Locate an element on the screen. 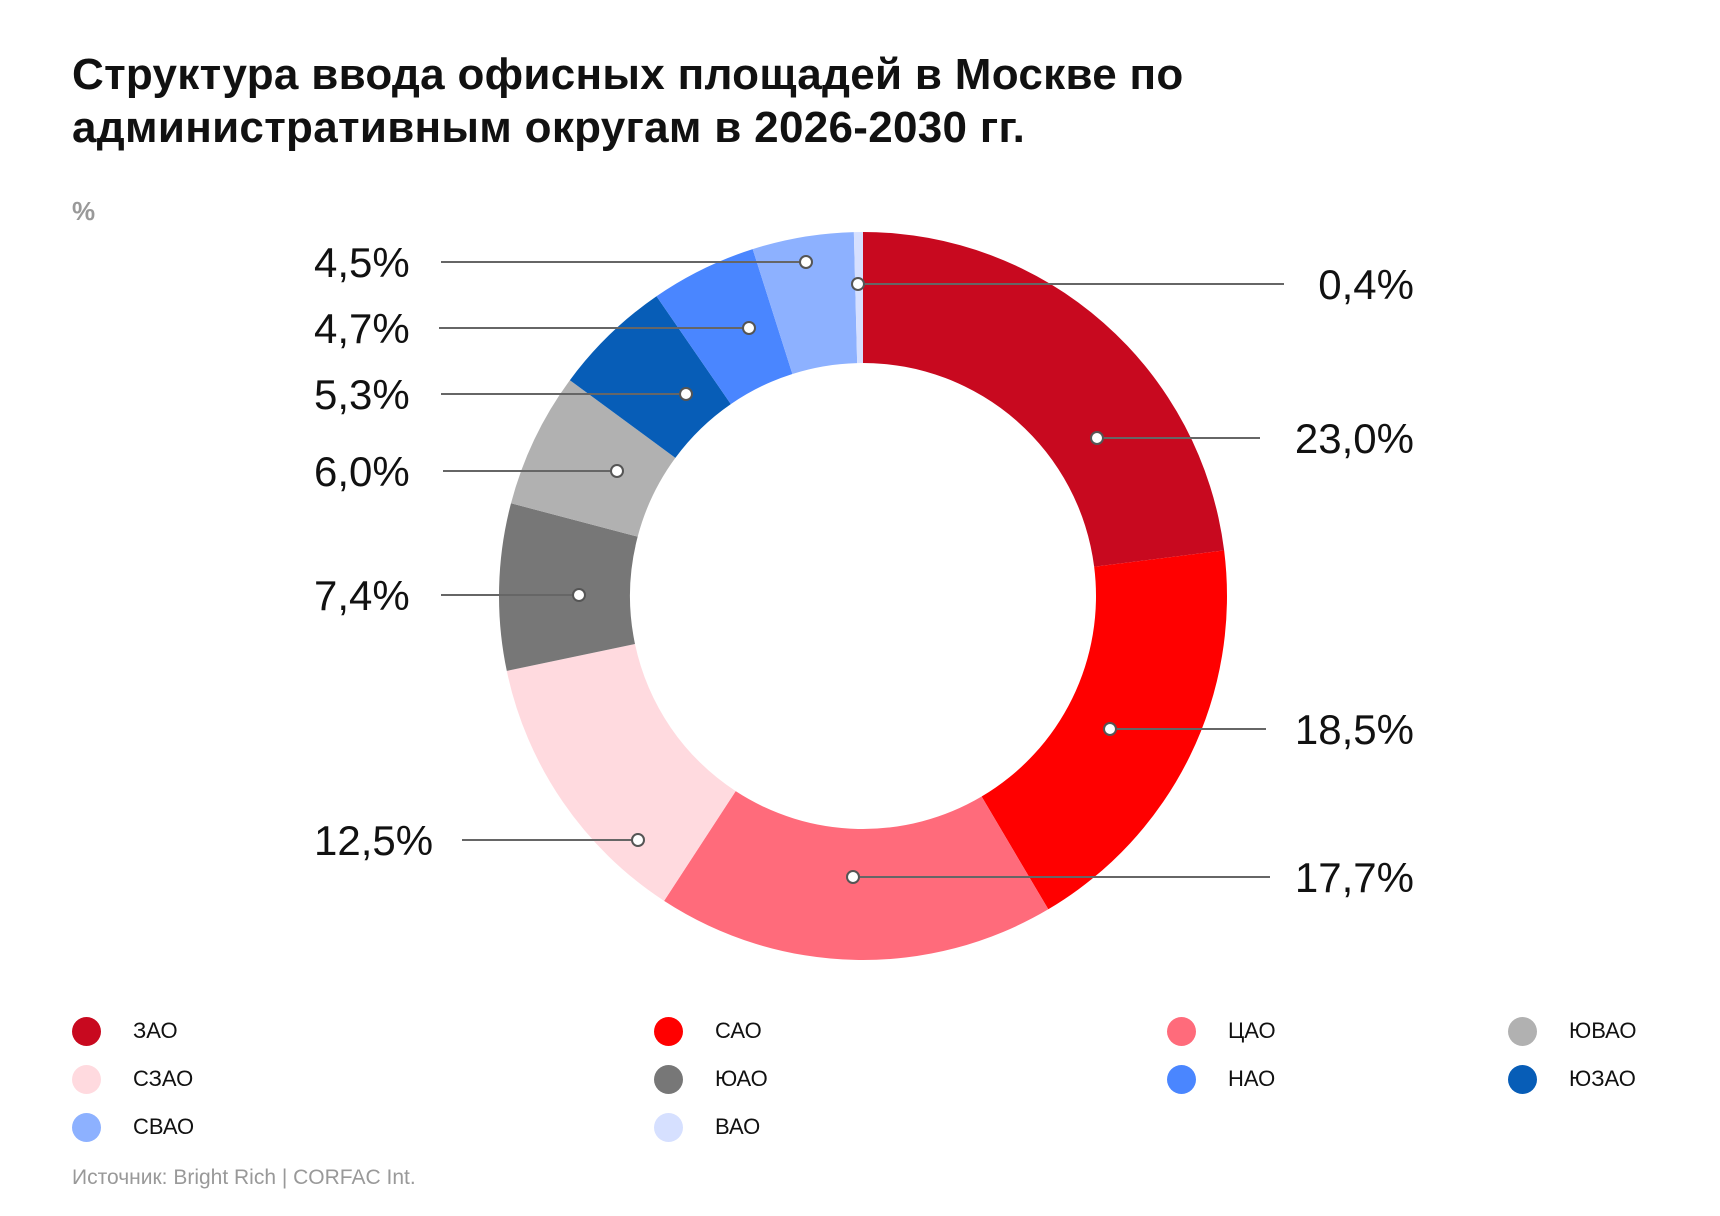  data-label: 7,4% is located at coordinates (362, 595).